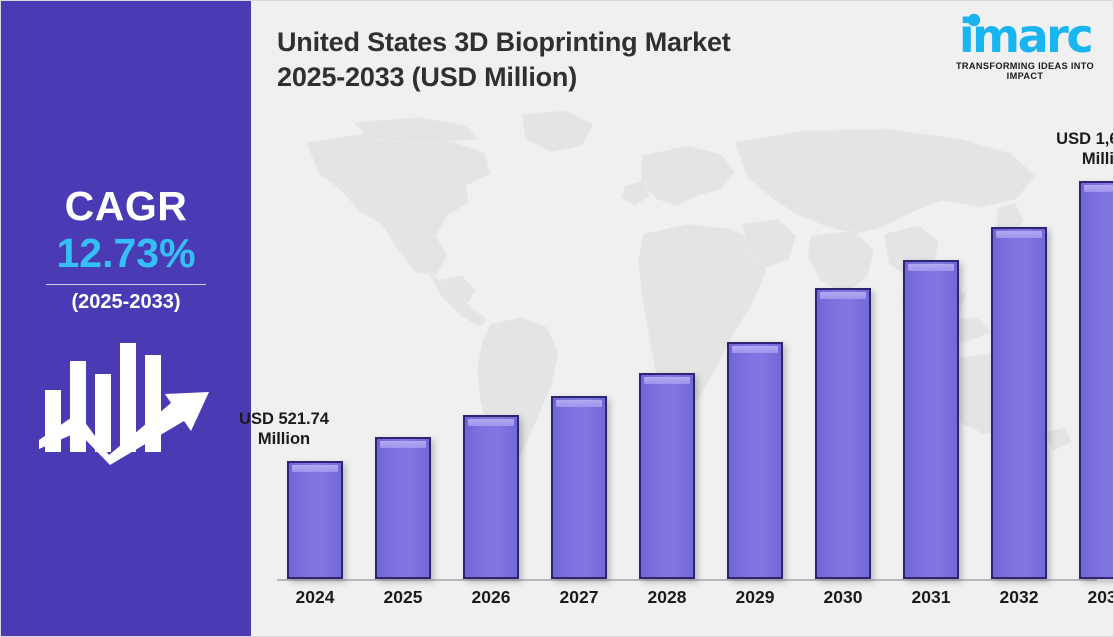 This screenshot has width=1114, height=637. I want to click on last-bar-value-label-line-2: Million, so click(1097, 158).